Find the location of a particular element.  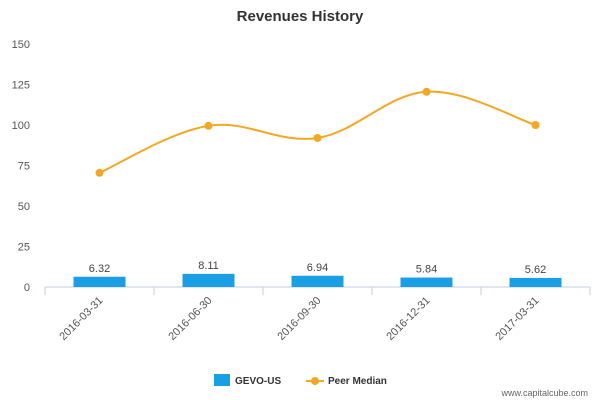

credit-text: www.capitalcube.com is located at coordinates (544, 393).